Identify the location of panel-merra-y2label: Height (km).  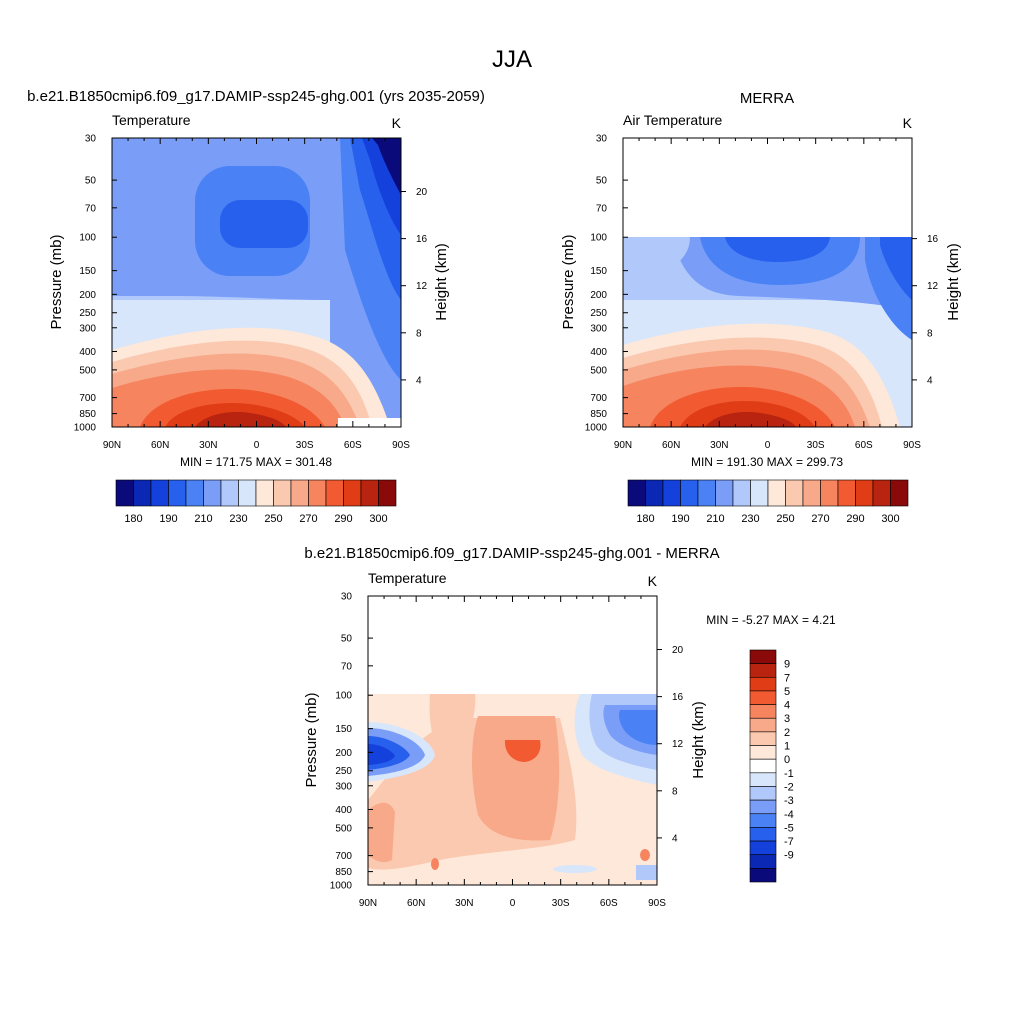
(953, 282).